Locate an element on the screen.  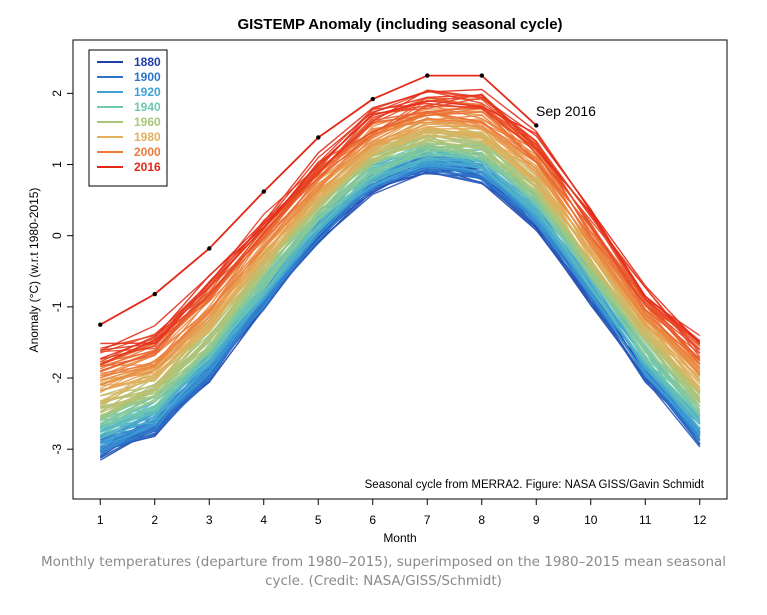
legend-label: 2000 is located at coordinates (147, 152).